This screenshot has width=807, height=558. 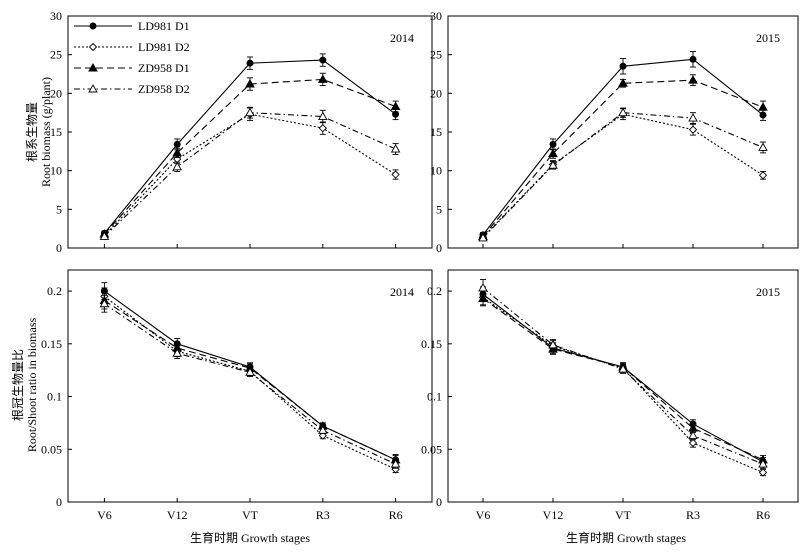 What do you see at coordinates (59, 209) in the screenshot?
I see `y-tick-label: 5` at bounding box center [59, 209].